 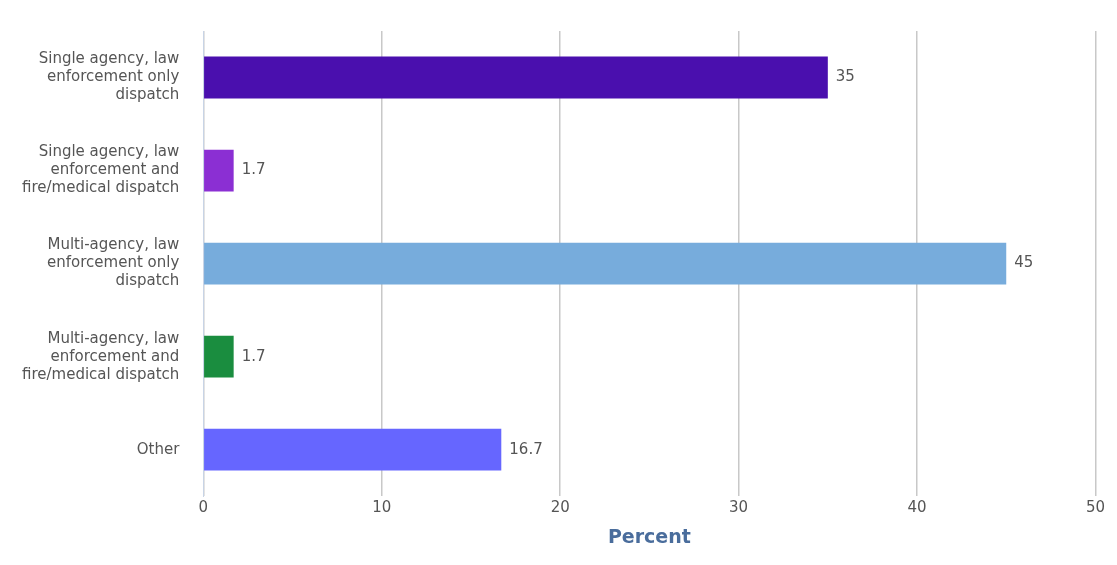 I want to click on x-tick-label: 10, so click(x=382, y=507).